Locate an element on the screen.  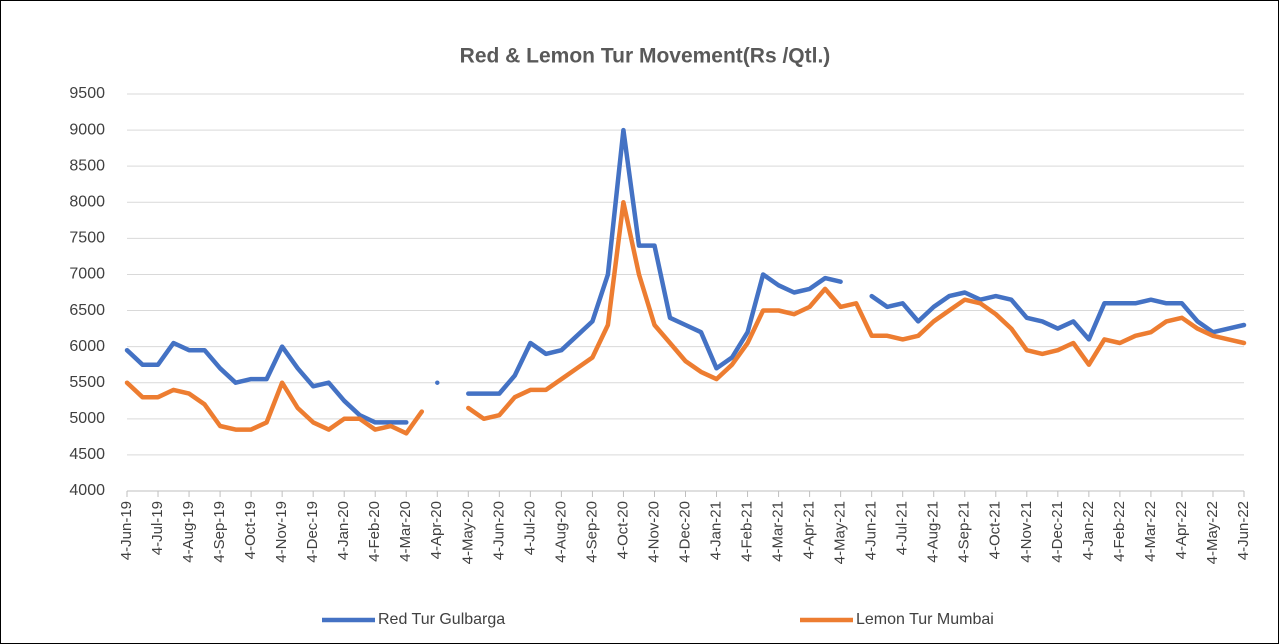
x-tick-label: 4-Nov-20 is located at coordinates (653, 532).